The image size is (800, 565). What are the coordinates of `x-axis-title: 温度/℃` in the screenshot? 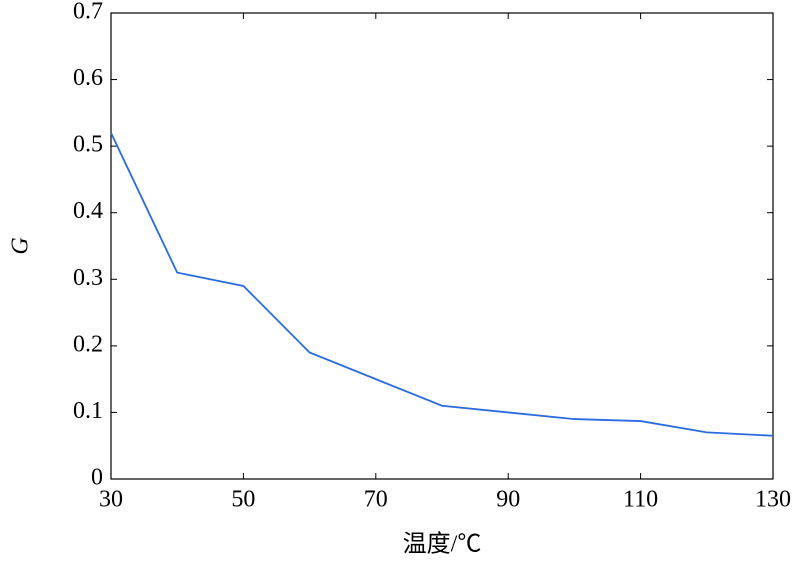 It's located at (442, 544).